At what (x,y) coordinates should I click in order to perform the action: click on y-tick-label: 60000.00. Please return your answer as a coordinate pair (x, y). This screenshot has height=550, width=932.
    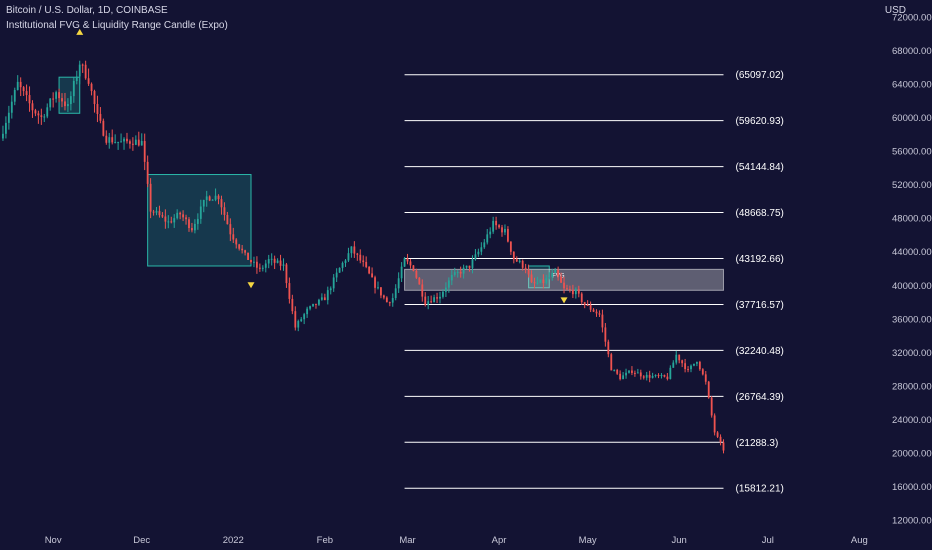
    Looking at the image, I should click on (912, 118).